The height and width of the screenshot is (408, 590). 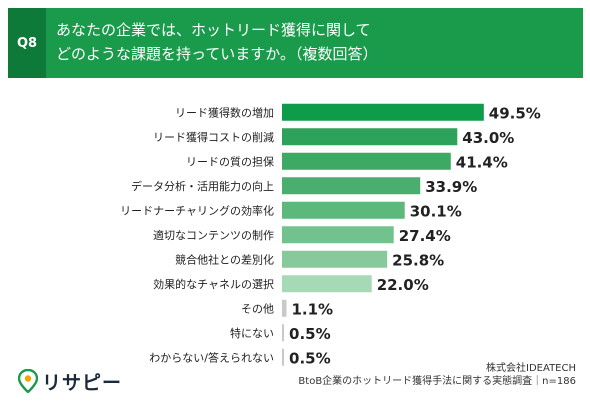 What do you see at coordinates (403, 285) in the screenshot?
I see `value-label: 22.0%` at bounding box center [403, 285].